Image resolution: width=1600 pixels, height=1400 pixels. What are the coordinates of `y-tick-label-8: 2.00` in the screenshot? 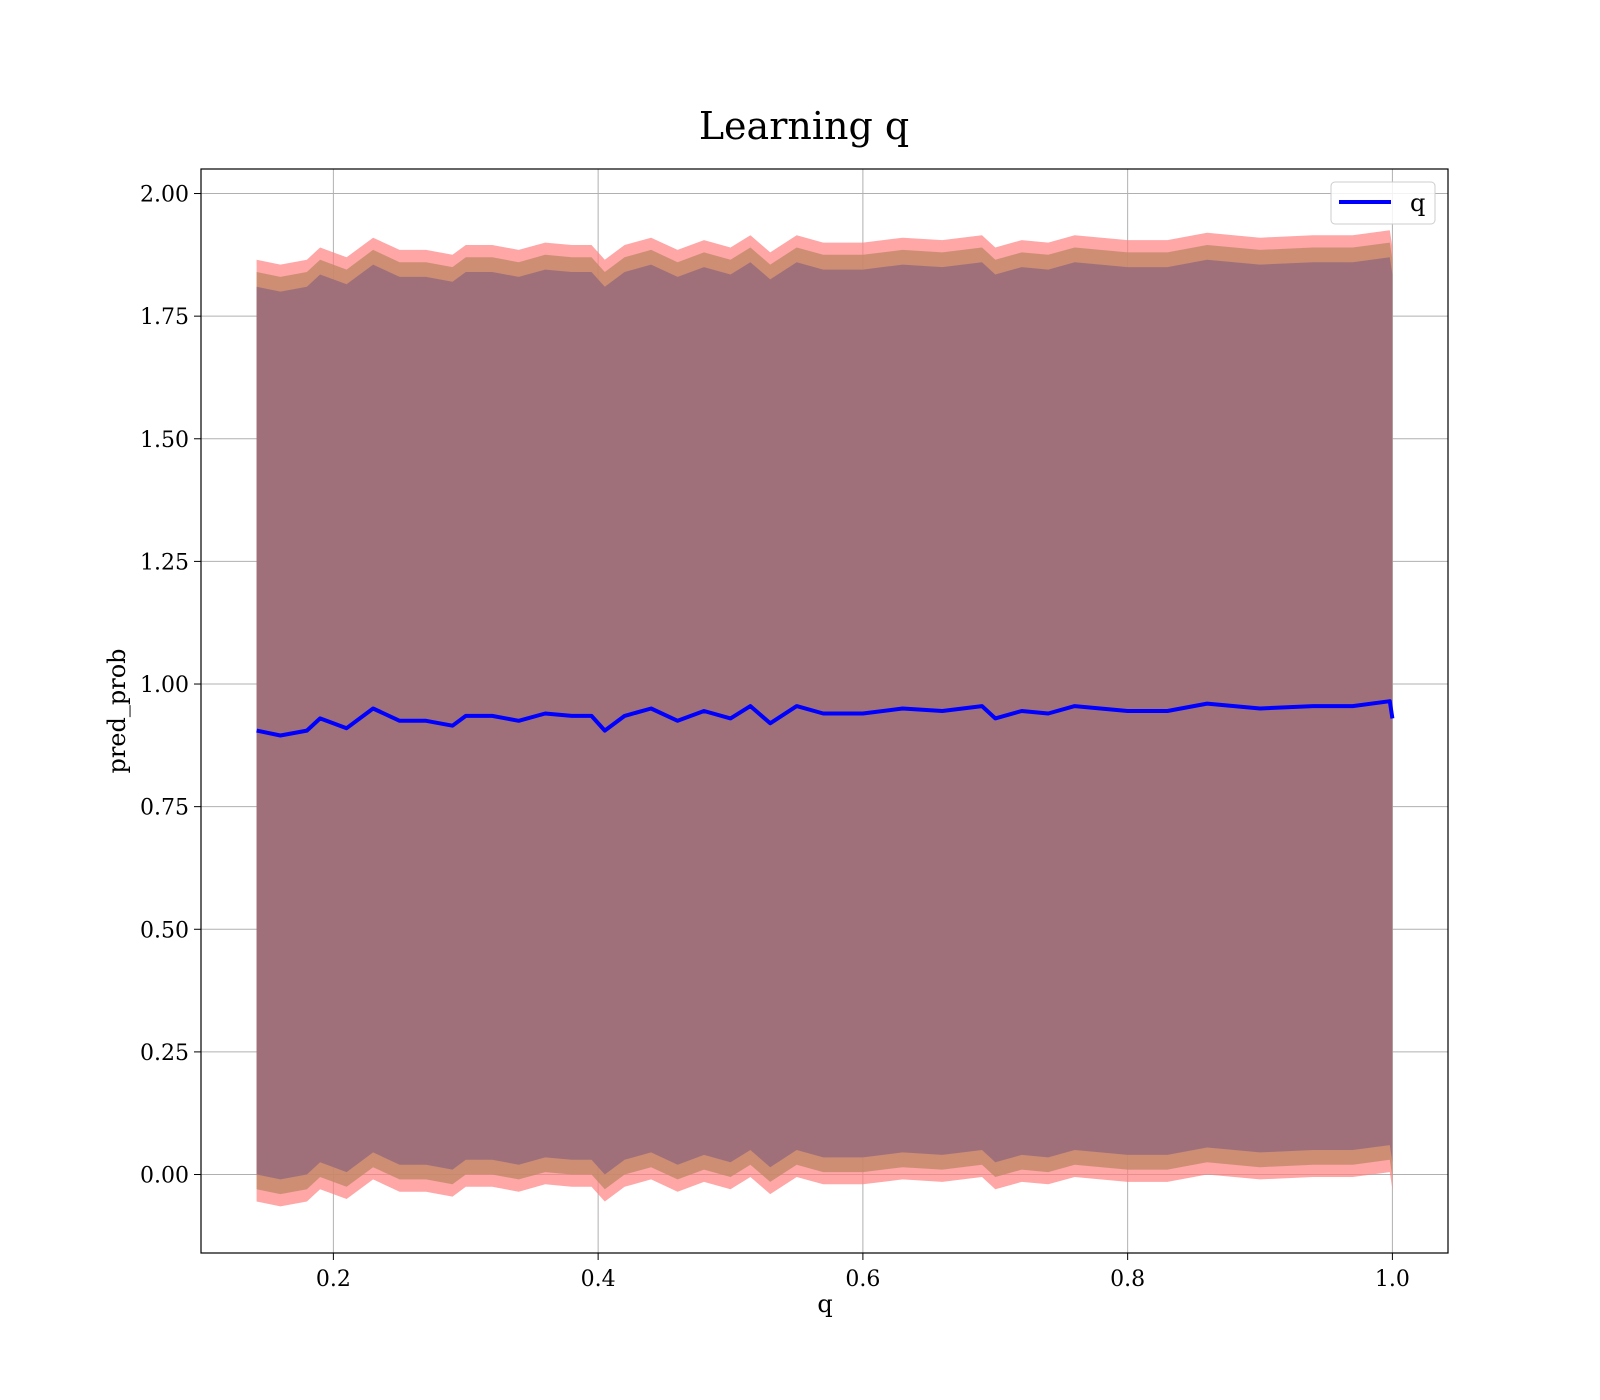 It's located at (164, 195).